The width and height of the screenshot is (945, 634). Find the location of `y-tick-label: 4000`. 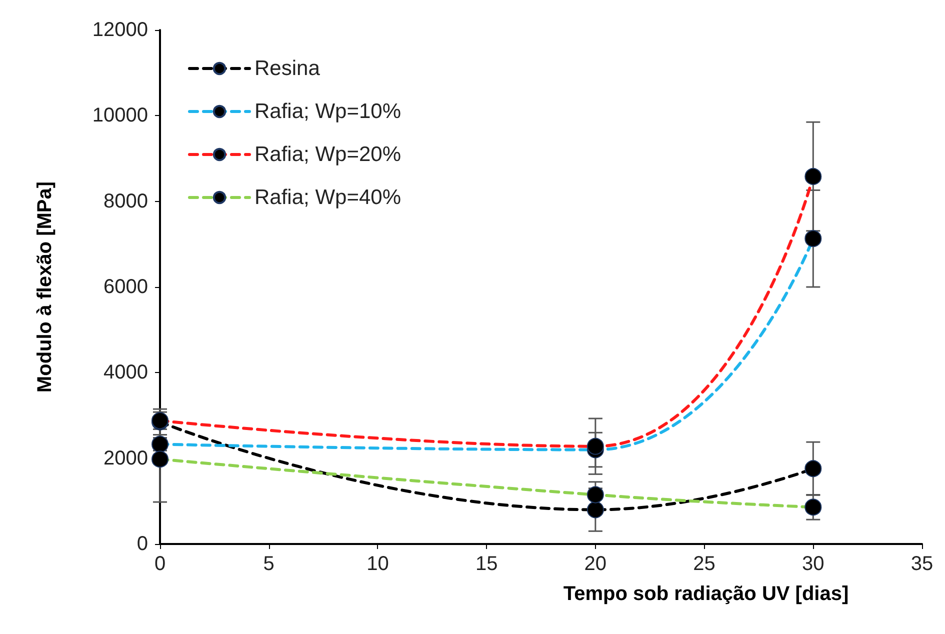

y-tick-label: 4000 is located at coordinates (126, 373).